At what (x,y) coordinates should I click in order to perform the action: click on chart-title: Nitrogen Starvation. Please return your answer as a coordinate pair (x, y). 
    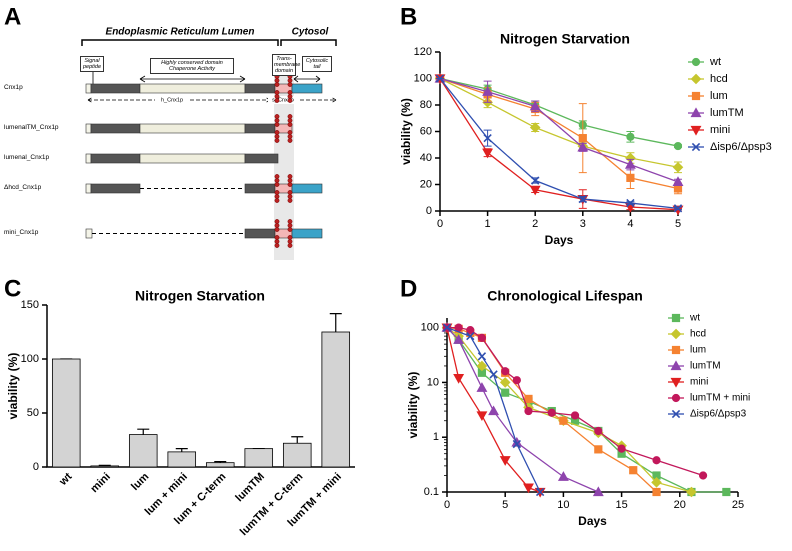
    Looking at the image, I should click on (200, 296).